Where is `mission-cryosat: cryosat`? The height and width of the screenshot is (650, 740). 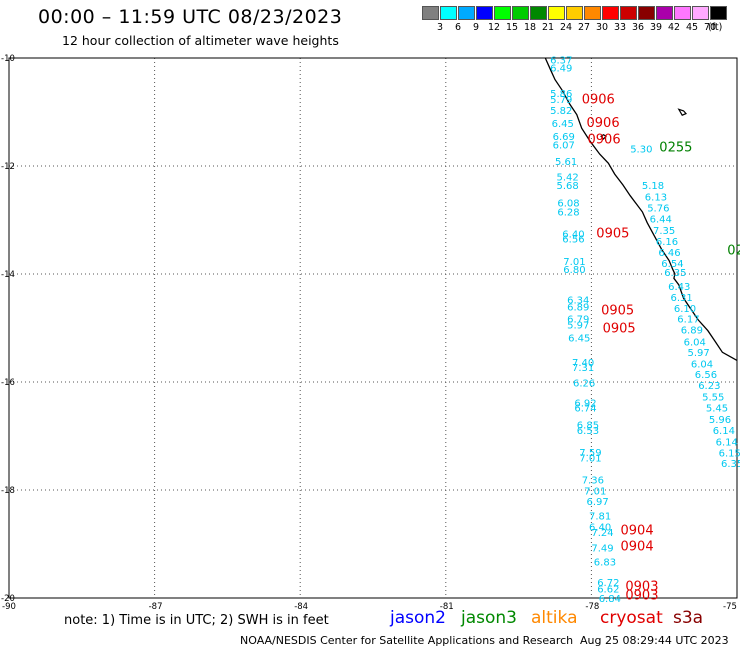
mission-cryosat: cryosat is located at coordinates (631, 618).